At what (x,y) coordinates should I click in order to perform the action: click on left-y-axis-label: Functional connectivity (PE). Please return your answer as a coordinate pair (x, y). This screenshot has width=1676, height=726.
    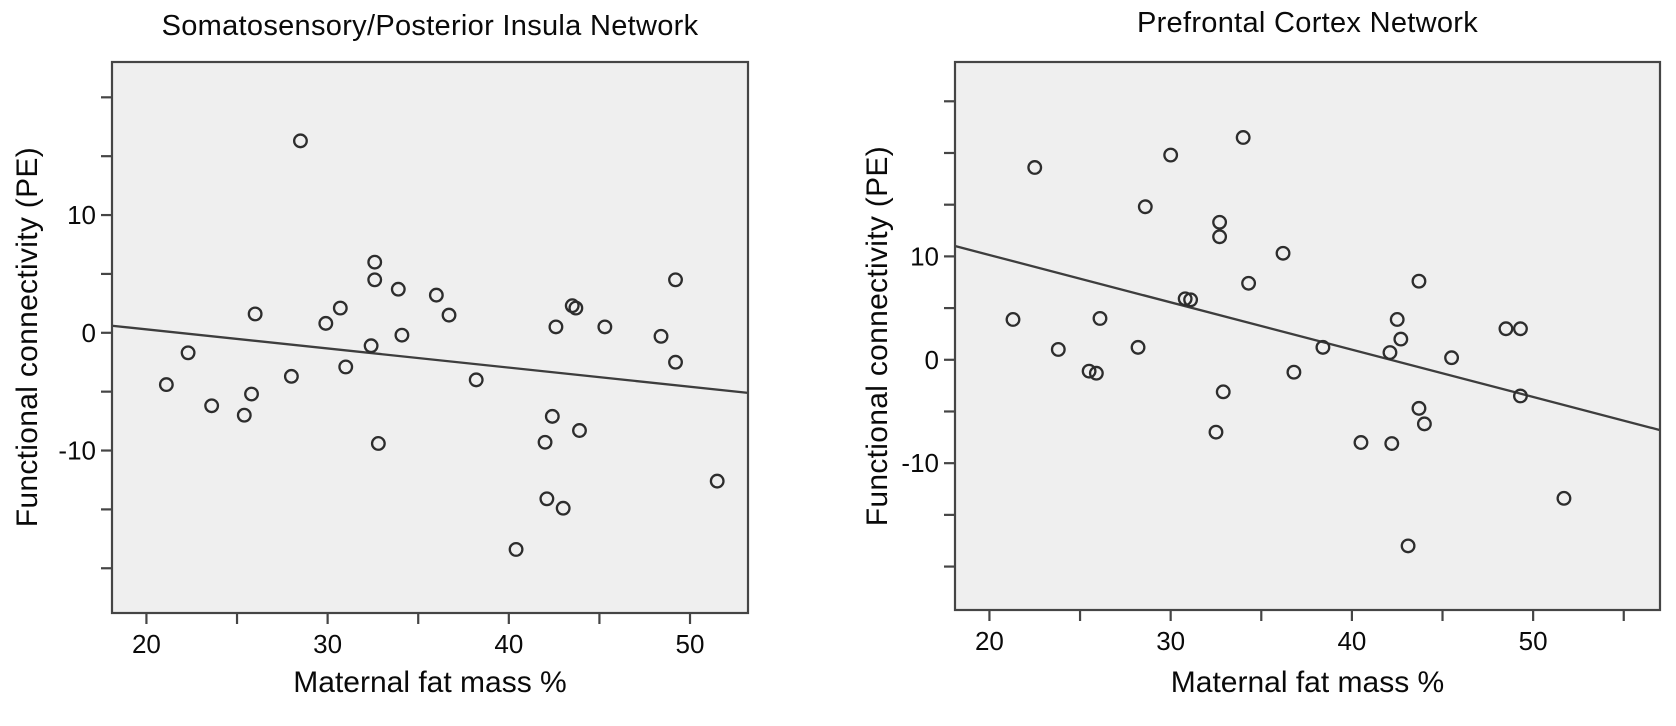
    Looking at the image, I should click on (27, 337).